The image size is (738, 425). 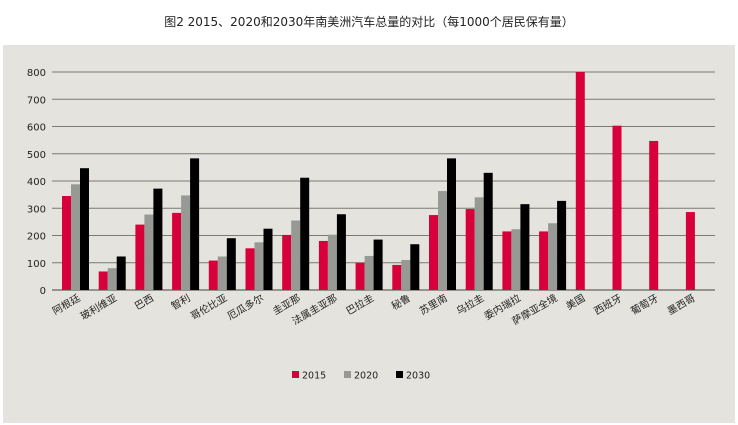 I want to click on y-tick-label: 700, so click(x=36, y=100).